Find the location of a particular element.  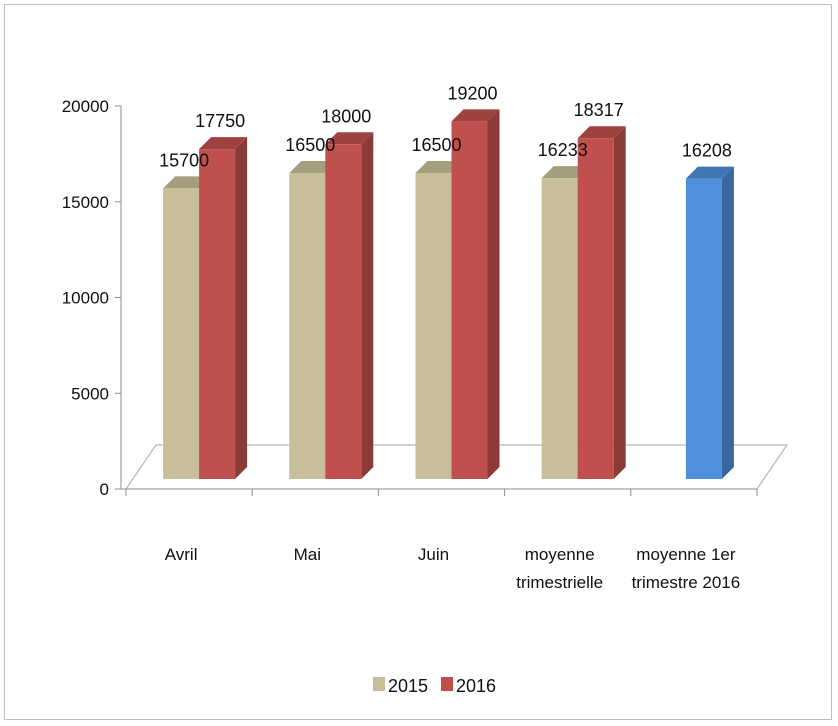

x-category-label: moyenne 1er is located at coordinates (686, 554).